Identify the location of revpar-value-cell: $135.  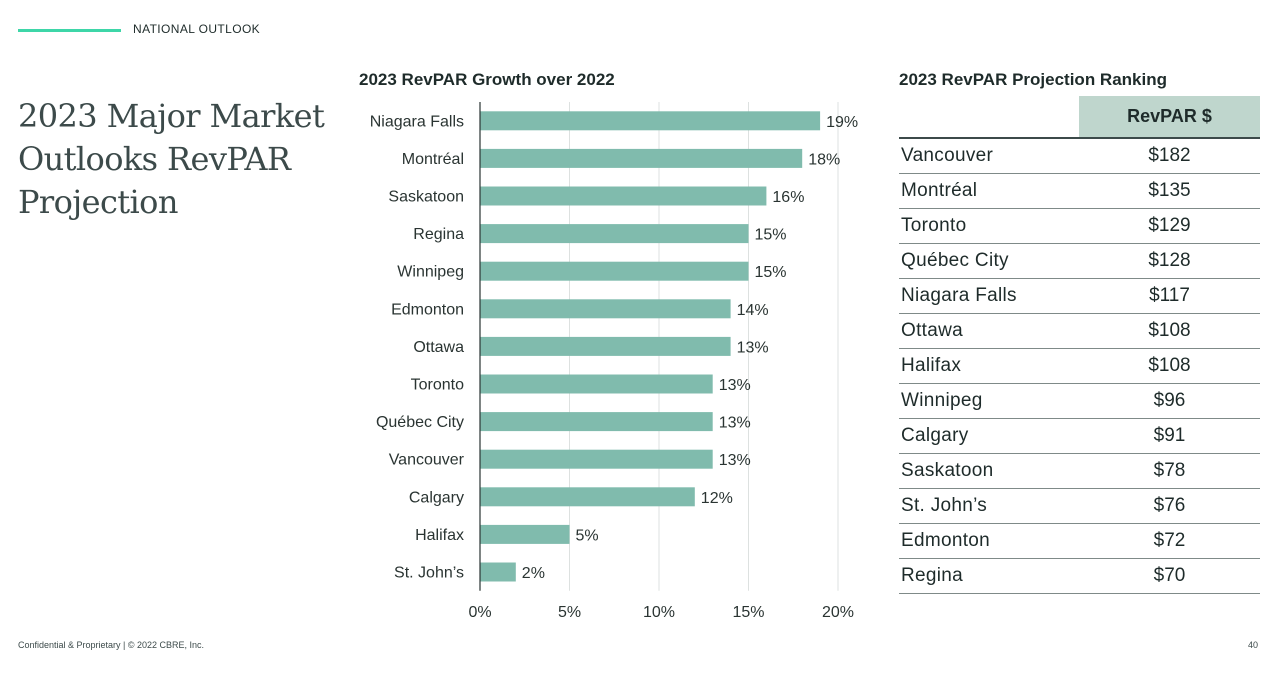
(1169, 191).